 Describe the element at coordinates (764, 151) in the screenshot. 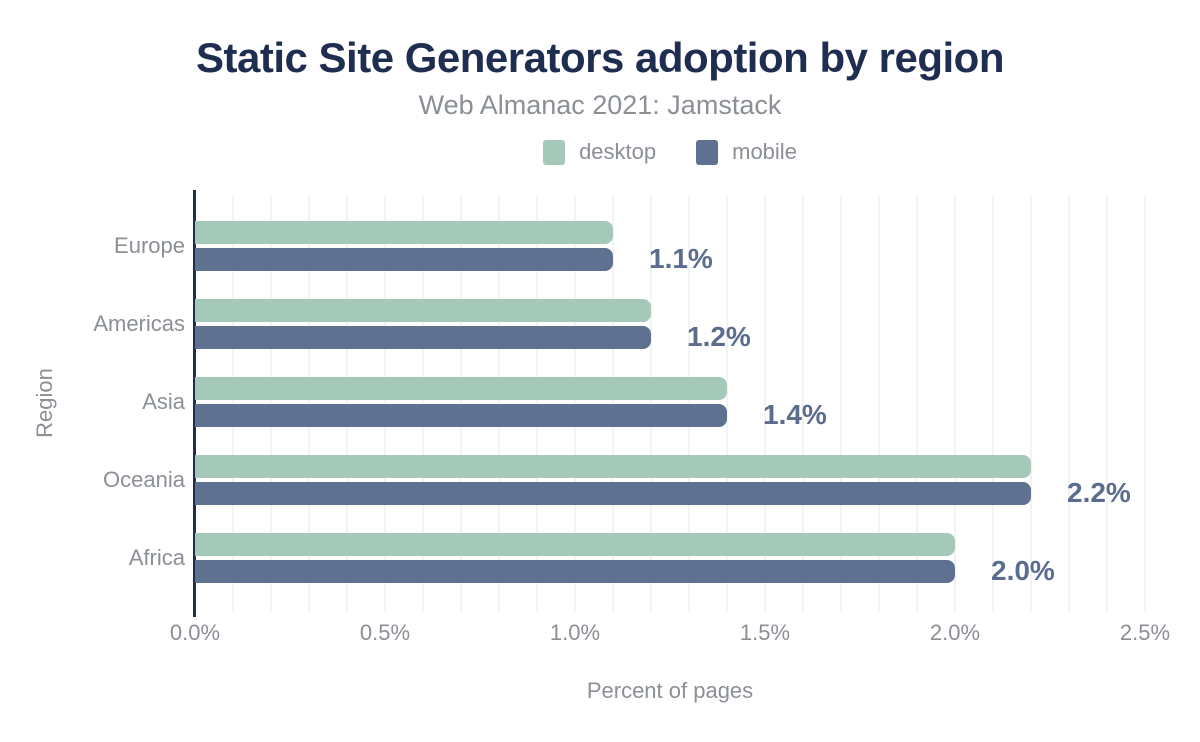

I see `legend-label-mobile: mobile` at that location.